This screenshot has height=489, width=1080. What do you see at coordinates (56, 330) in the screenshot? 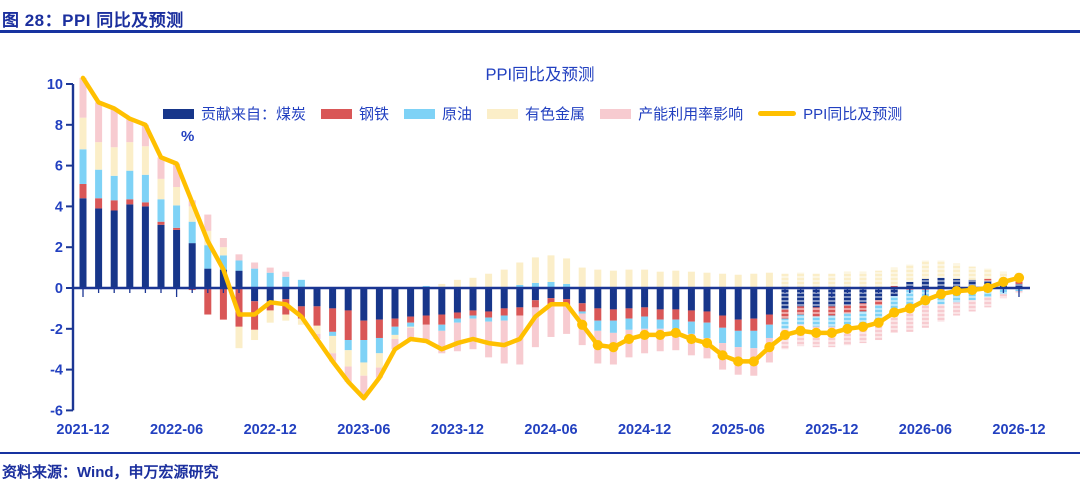
I see `y-tick-label: -2` at bounding box center [56, 330].